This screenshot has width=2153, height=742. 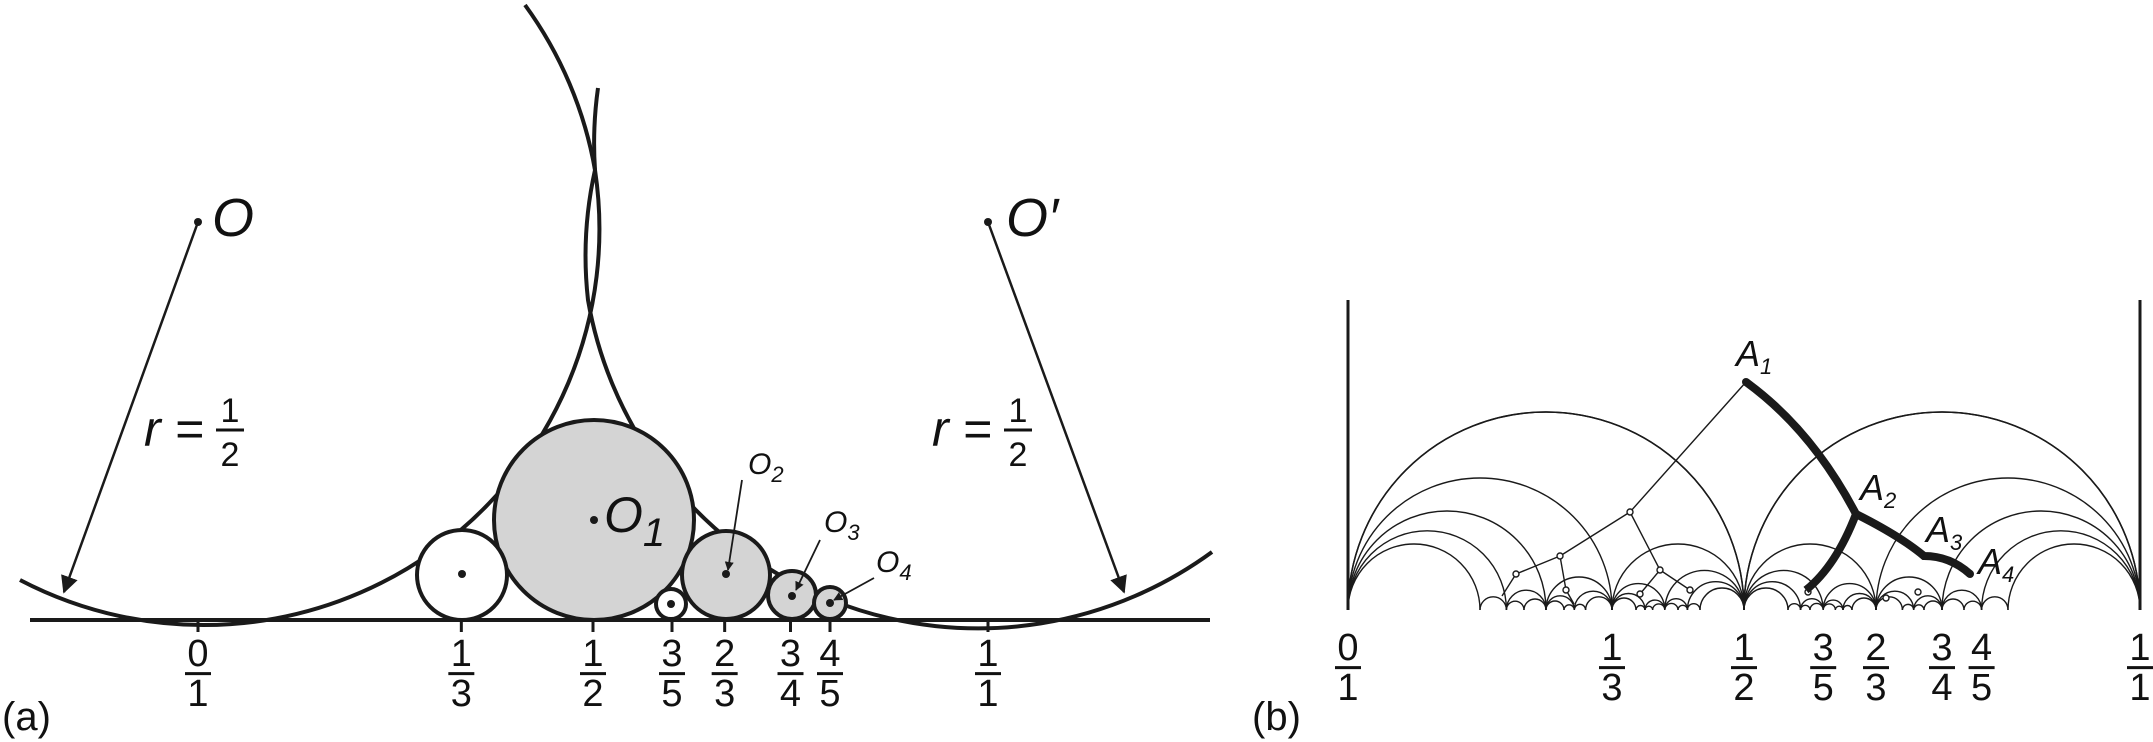 I want to click on a-fraction-6: 45, so click(x=830, y=667).